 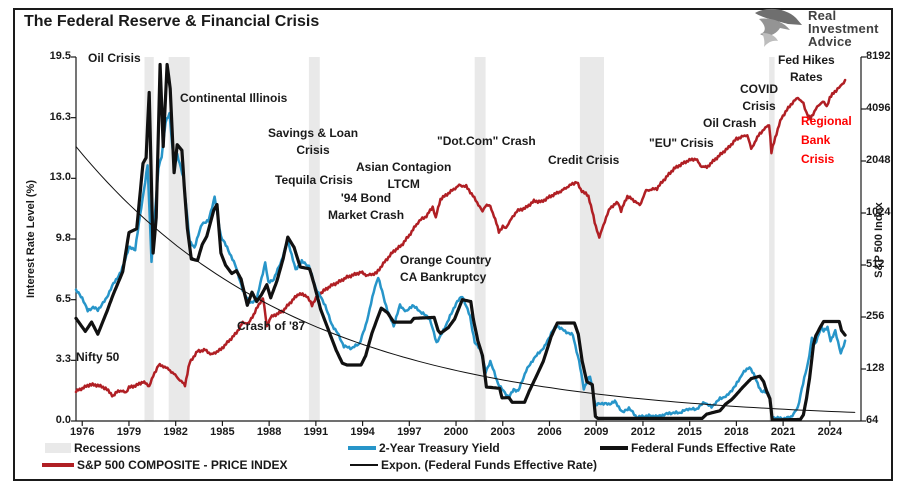 What do you see at coordinates (822, 15) in the screenshot?
I see `brand-line: Real` at bounding box center [822, 15].